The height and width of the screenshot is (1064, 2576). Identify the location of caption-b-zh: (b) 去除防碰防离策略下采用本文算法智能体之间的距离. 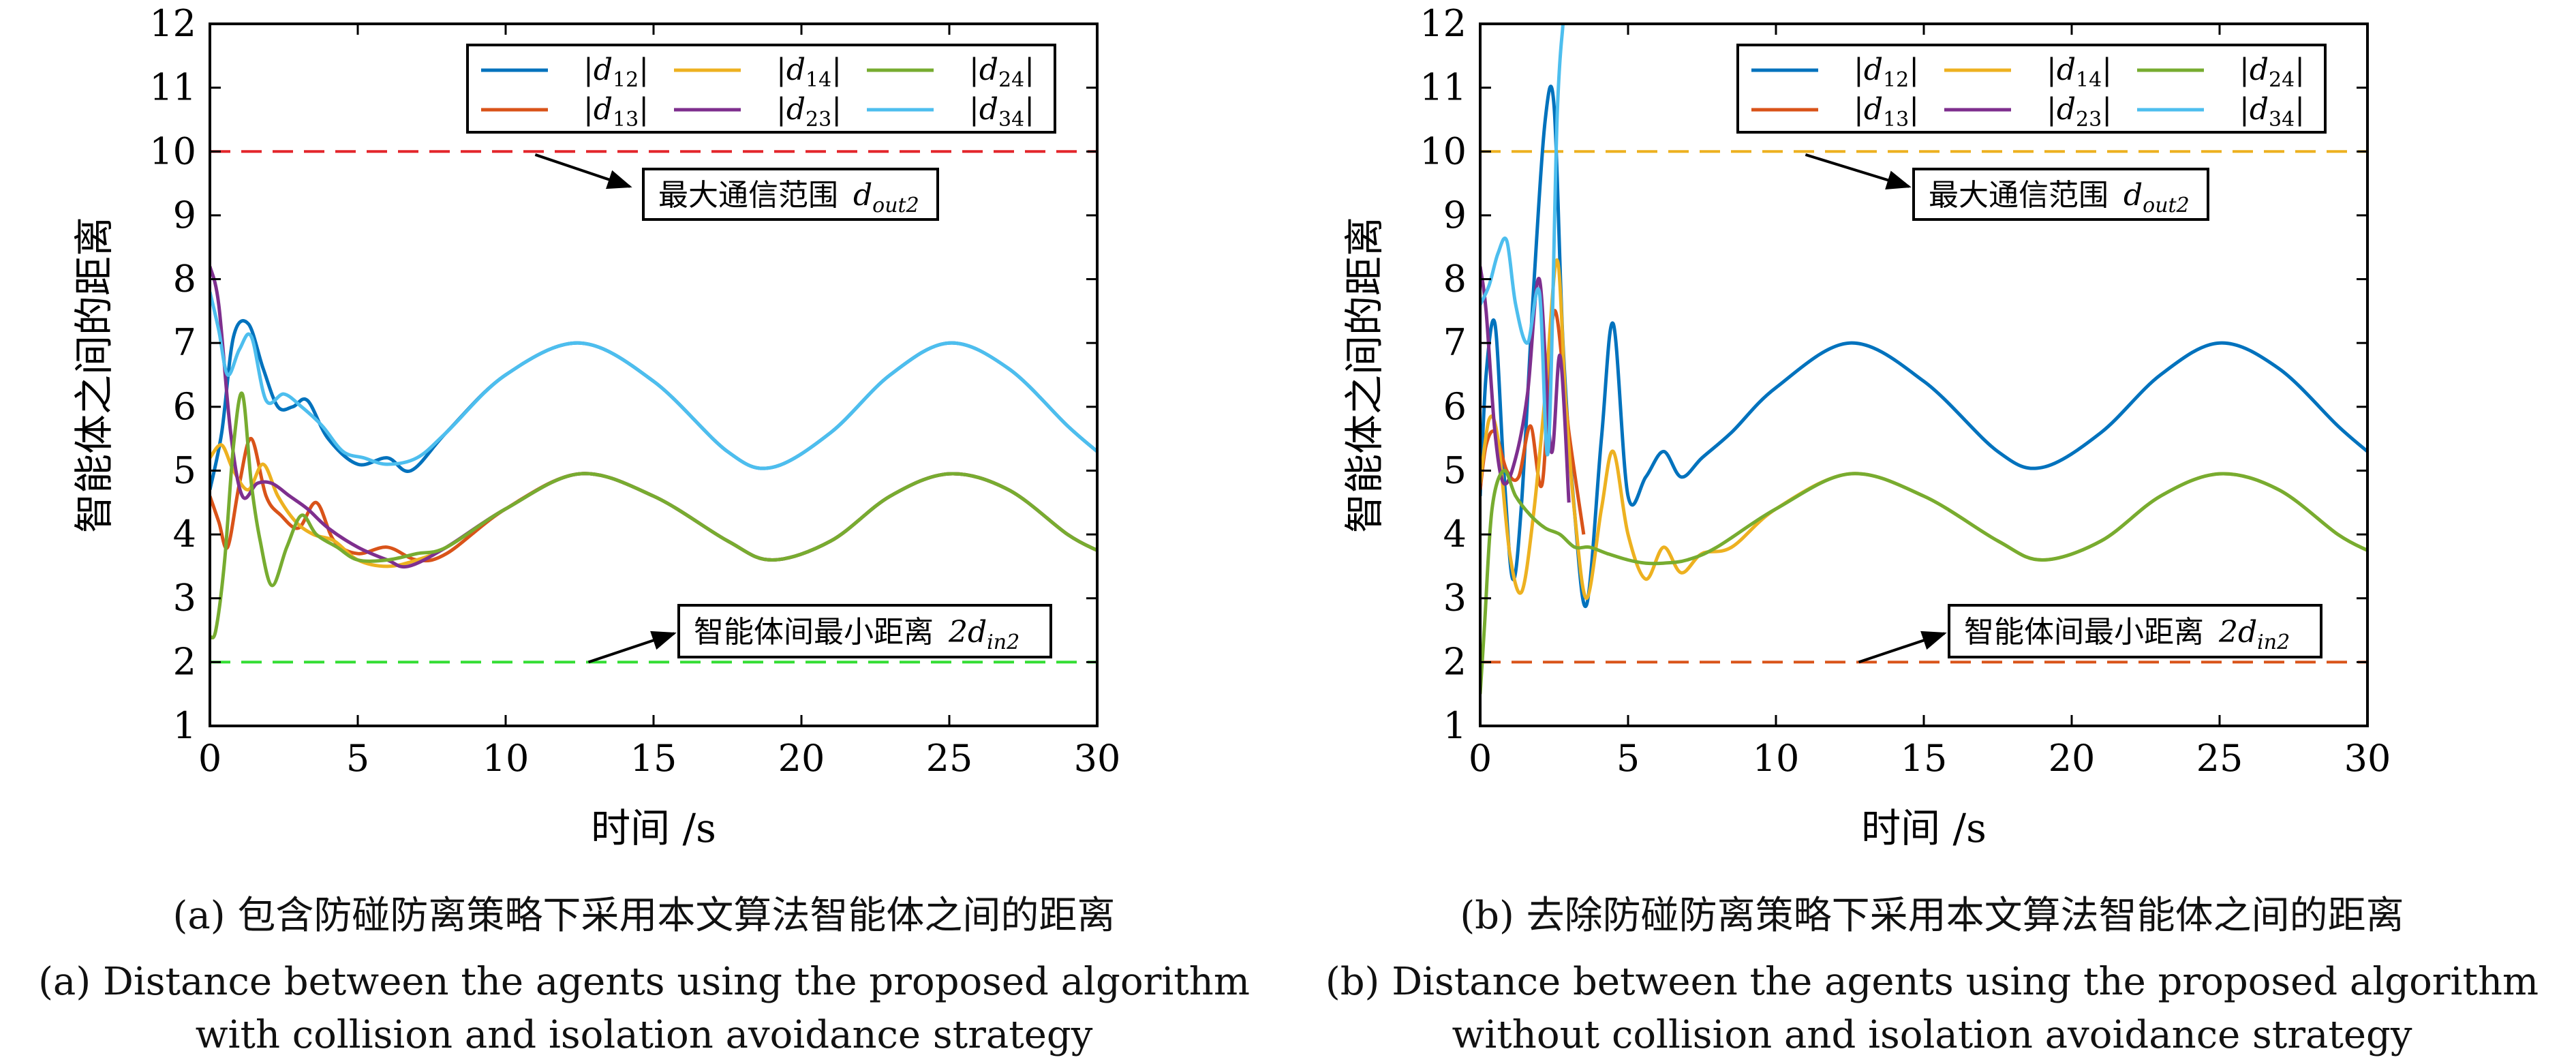
(1932, 916).